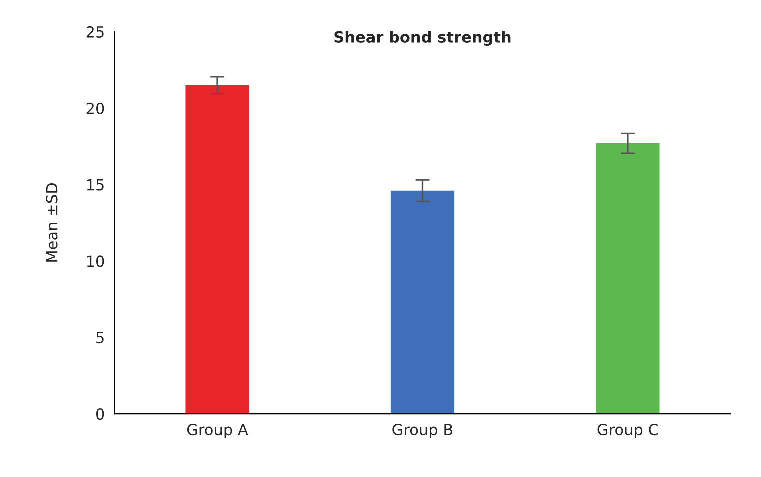 Image resolution: width=761 pixels, height=477 pixels. Describe the element at coordinates (95, 262) in the screenshot. I see `y-tick-label: 10` at that location.